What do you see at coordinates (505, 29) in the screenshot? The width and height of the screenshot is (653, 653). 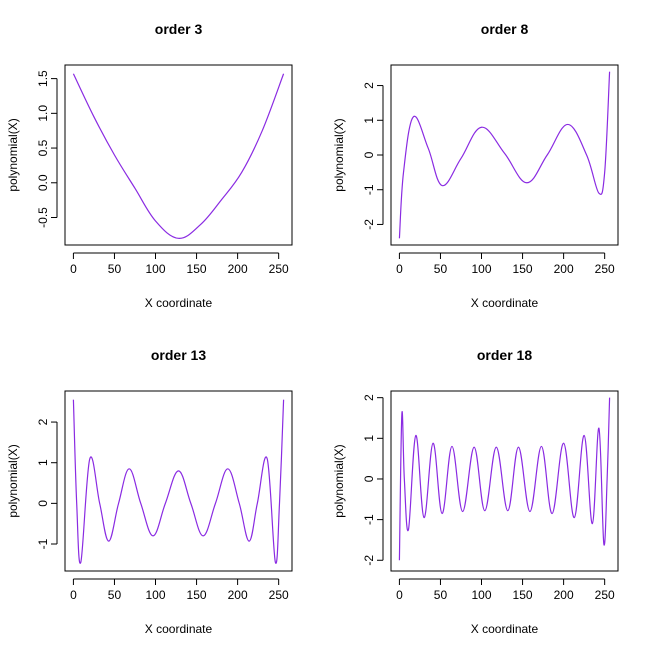 I see `chart-title: order 8` at bounding box center [505, 29].